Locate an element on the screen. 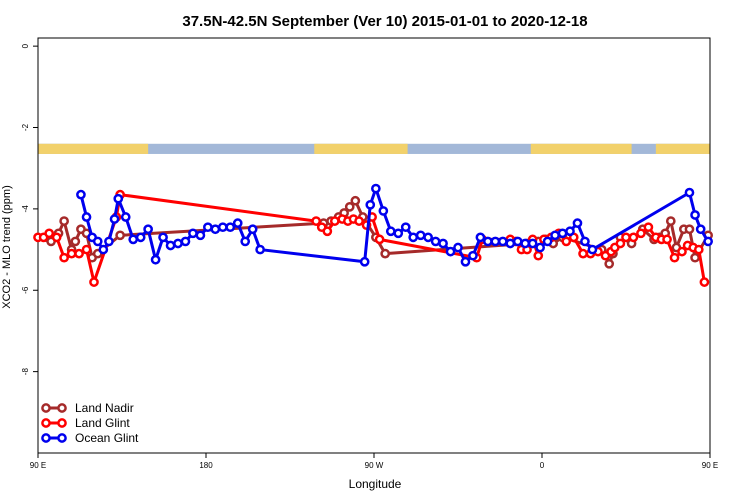 This screenshot has height=500, width=750. legend-label: Land Glint is located at coordinates (102, 423).